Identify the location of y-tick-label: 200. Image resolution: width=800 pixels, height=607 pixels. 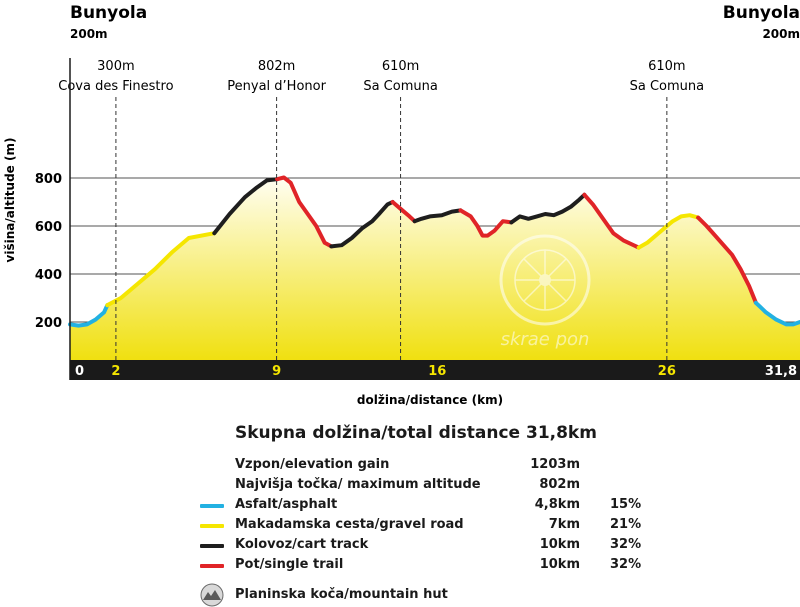
(48, 323).